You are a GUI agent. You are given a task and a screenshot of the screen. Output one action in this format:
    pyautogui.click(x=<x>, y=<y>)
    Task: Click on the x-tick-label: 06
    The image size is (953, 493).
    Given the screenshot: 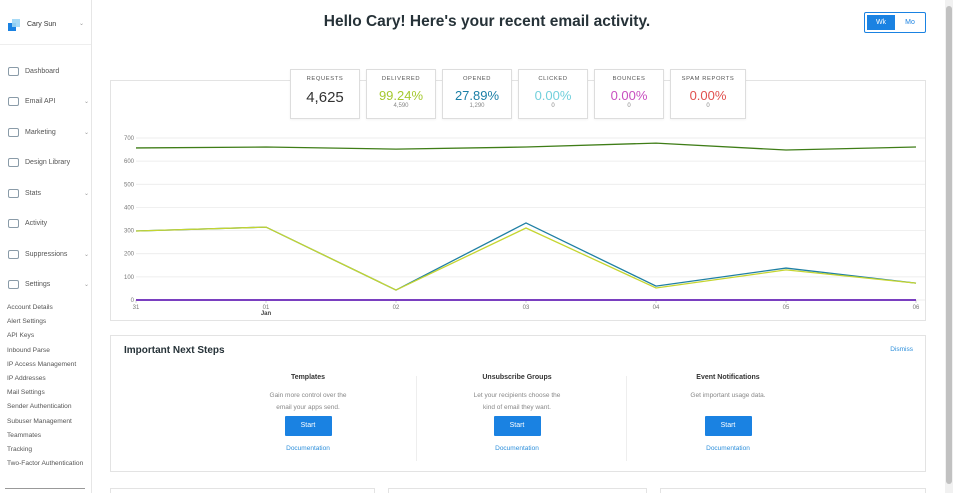 What is the action you would take?
    pyautogui.click(x=916, y=308)
    